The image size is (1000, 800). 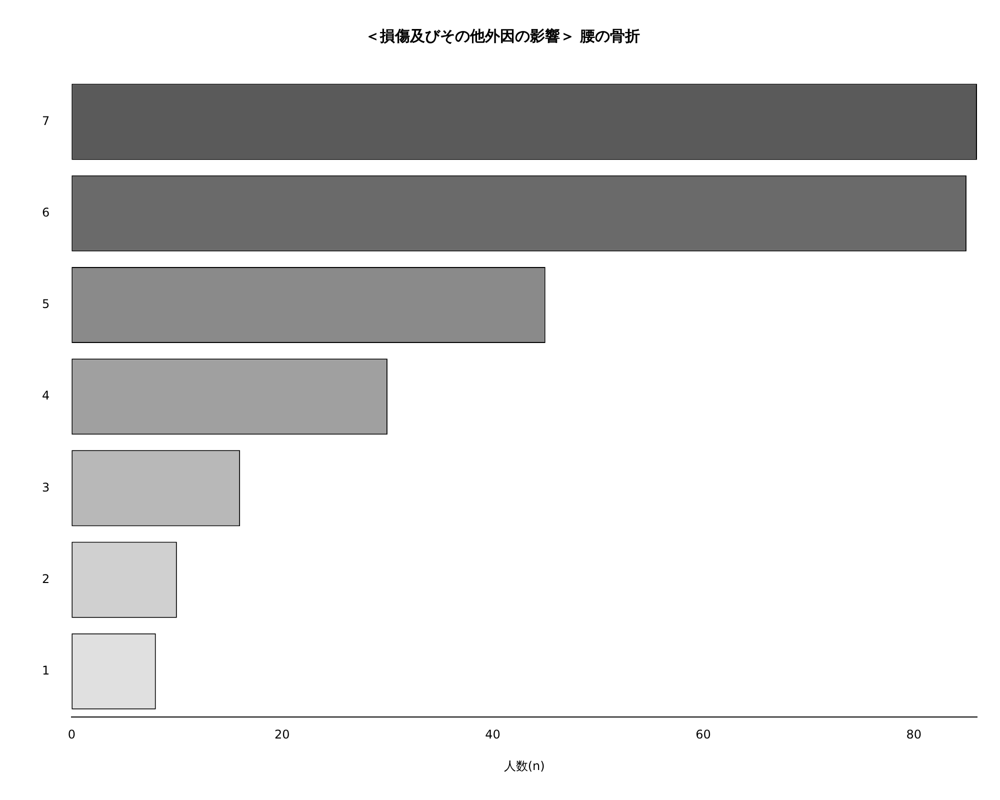 I want to click on x-axis-title: 人数(n), so click(x=524, y=765).